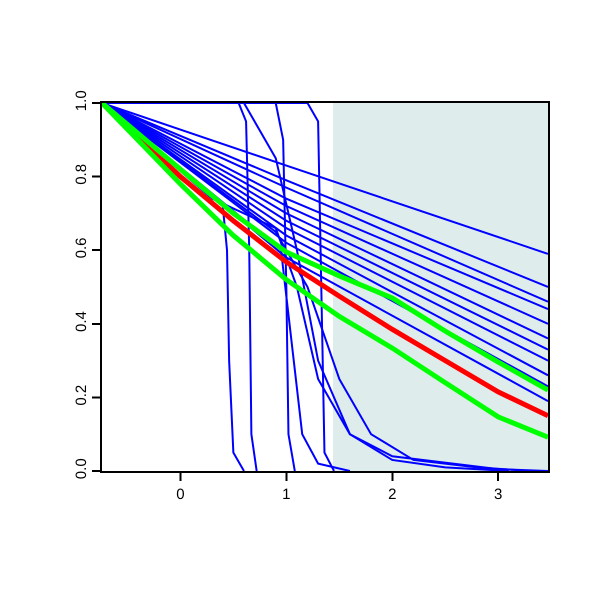  Describe the element at coordinates (81, 248) in the screenshot. I see `y-tick-label: 0.6` at that location.